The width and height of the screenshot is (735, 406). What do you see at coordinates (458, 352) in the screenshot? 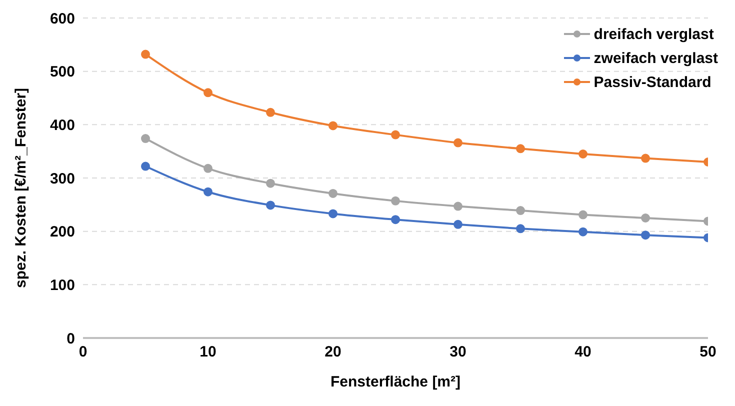
I see `x-tick-label: 30` at bounding box center [458, 352].